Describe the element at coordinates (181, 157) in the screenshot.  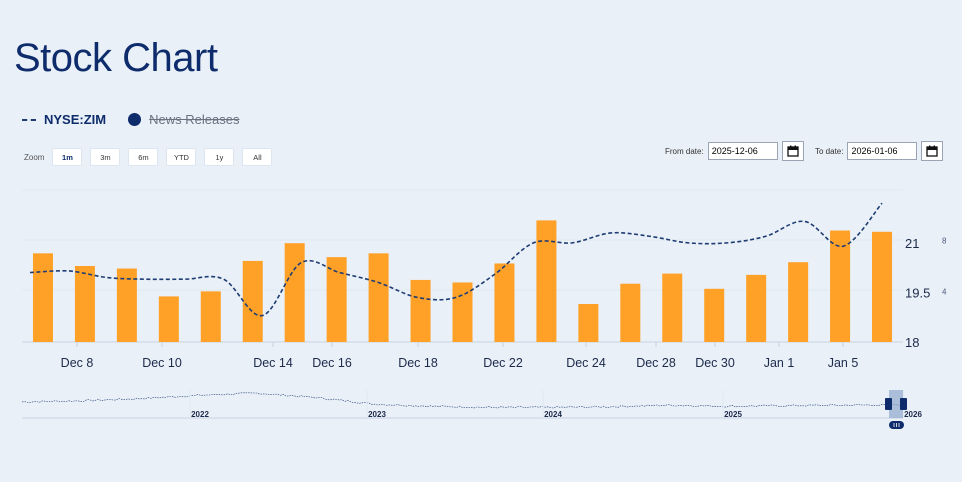
I see `zoom-ytd-button: YTD` at that location.